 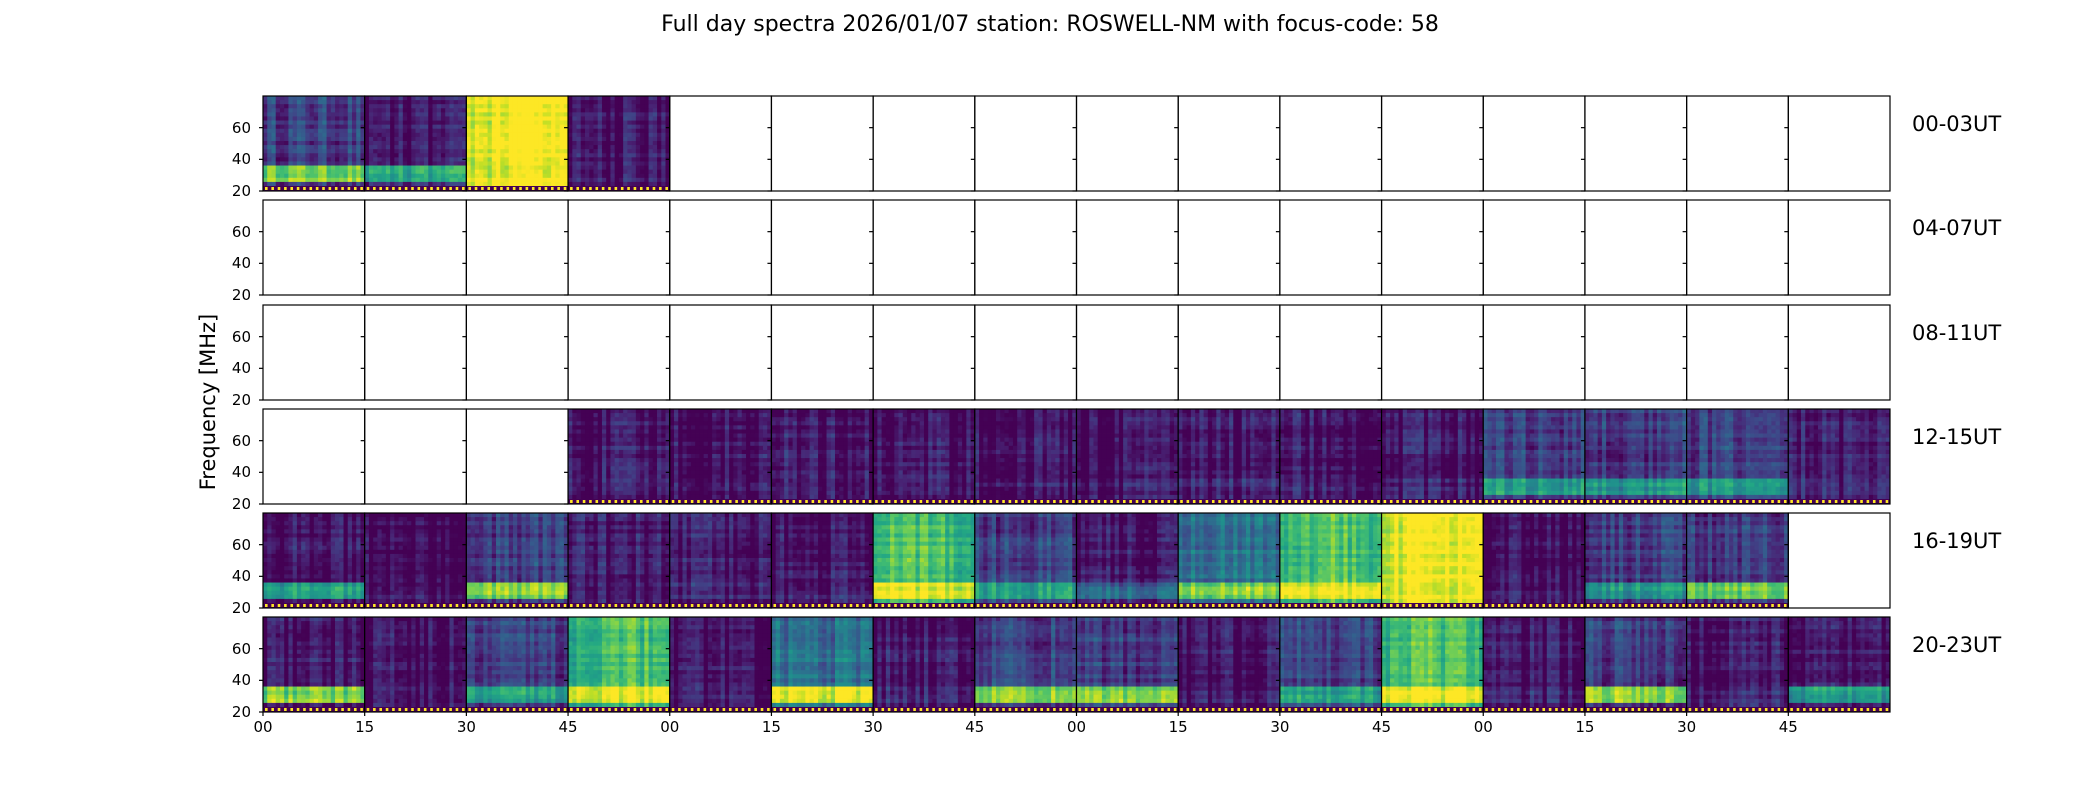 What do you see at coordinates (1431, 143) in the screenshot?
I see `spectrum-panel` at bounding box center [1431, 143].